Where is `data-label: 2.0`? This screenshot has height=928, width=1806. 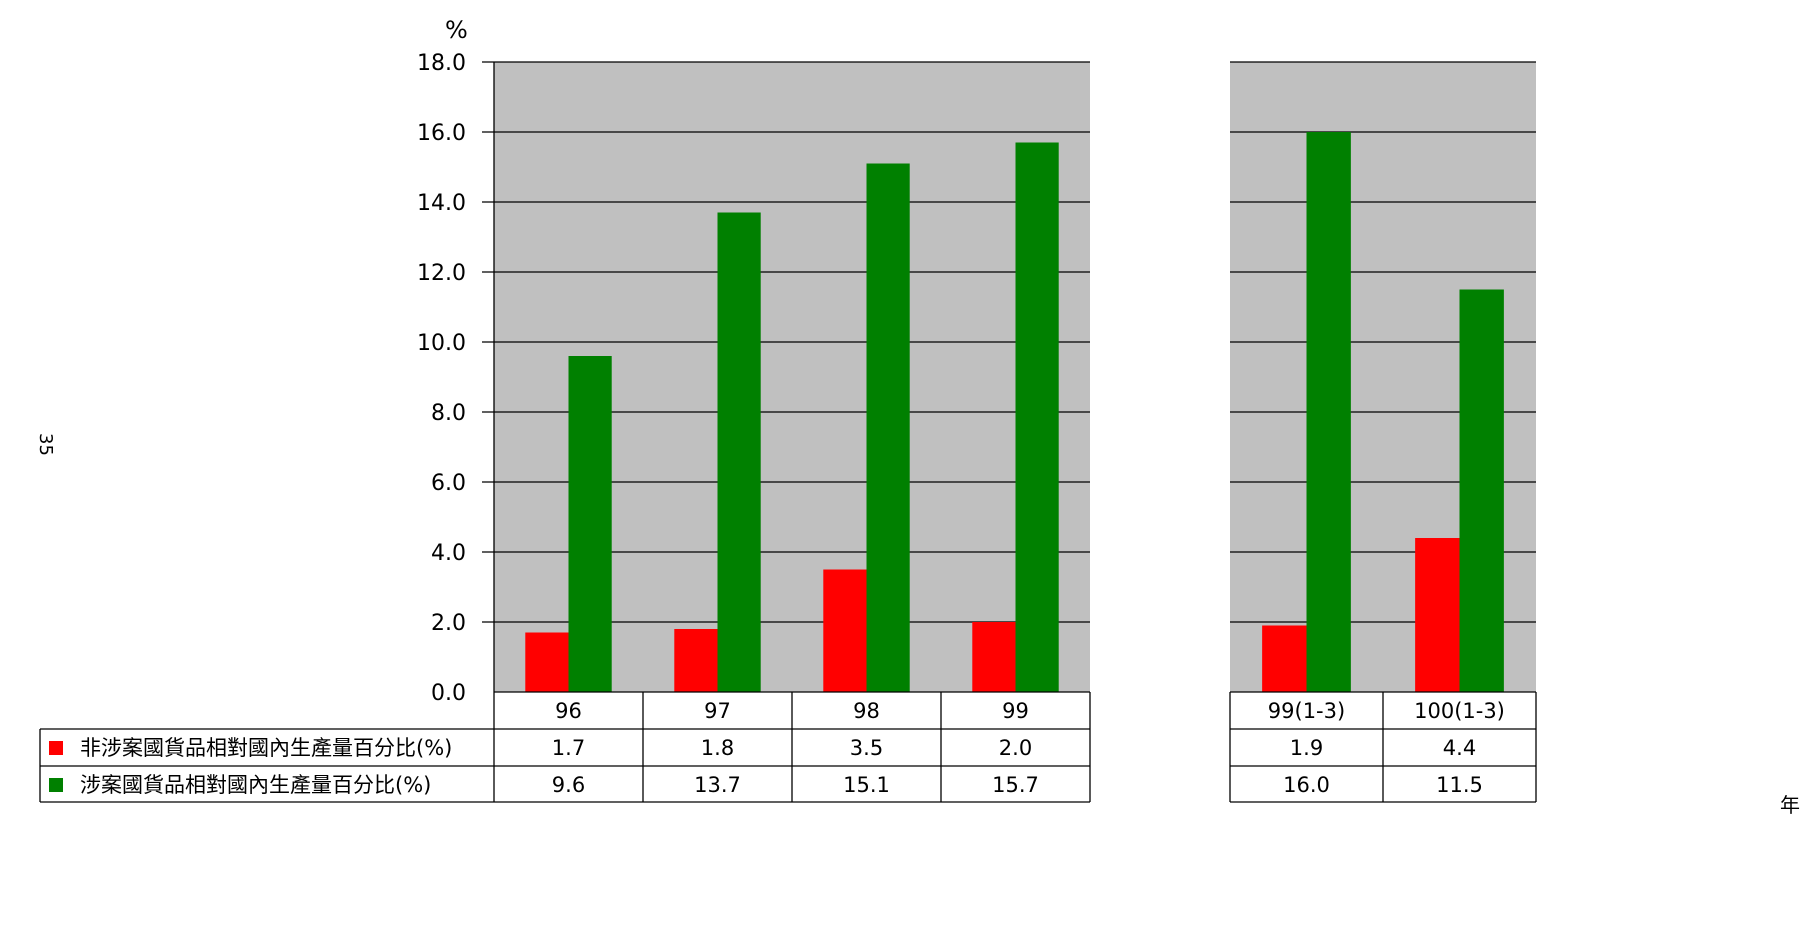
data-label: 2.0 is located at coordinates (1015, 748).